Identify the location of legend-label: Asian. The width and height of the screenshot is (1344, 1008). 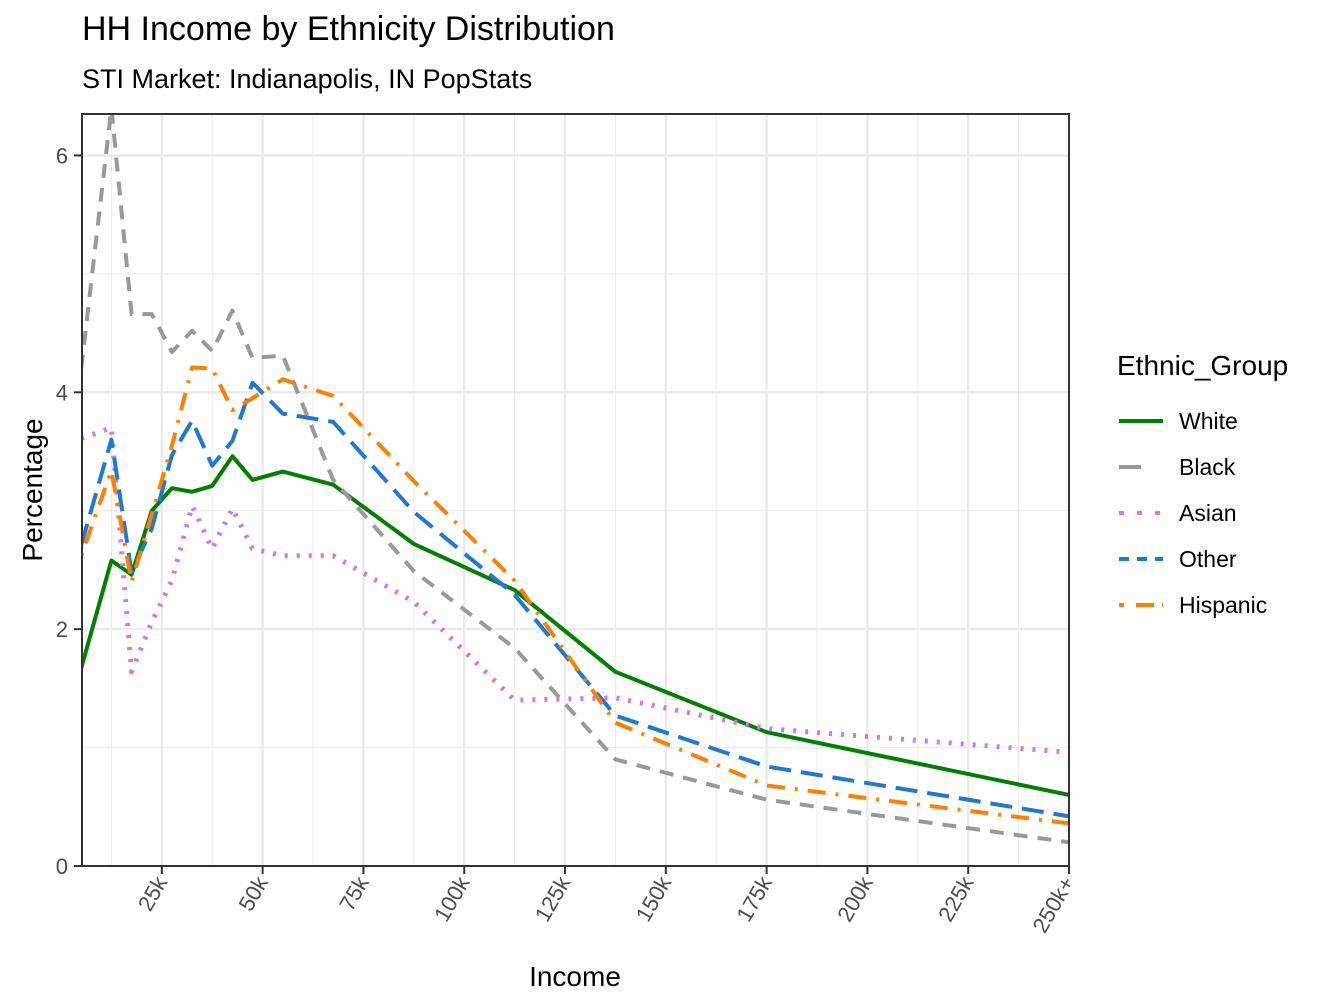
(1208, 512).